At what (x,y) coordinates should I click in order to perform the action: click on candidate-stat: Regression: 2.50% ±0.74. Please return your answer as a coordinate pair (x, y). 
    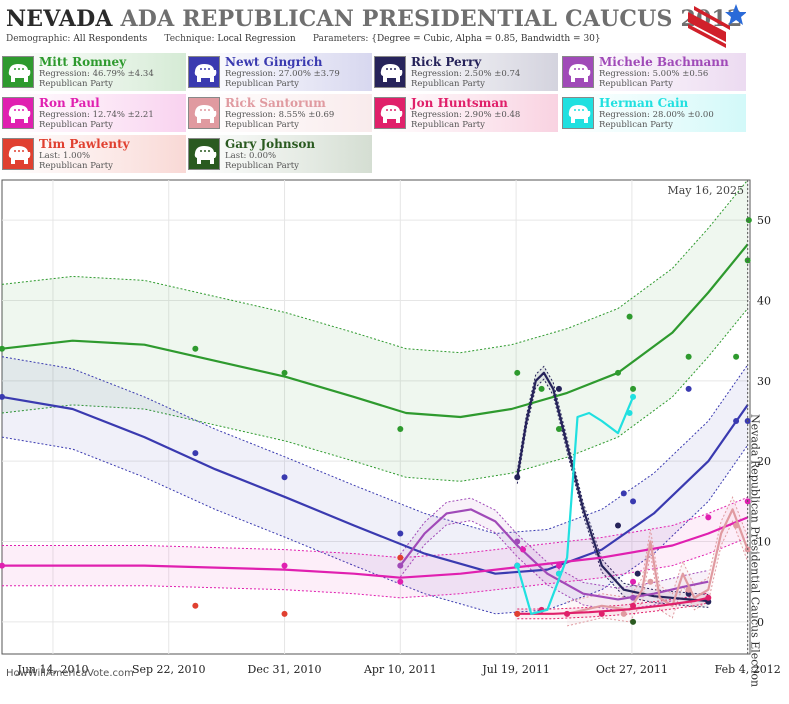
    Looking at the image, I should click on (466, 74).